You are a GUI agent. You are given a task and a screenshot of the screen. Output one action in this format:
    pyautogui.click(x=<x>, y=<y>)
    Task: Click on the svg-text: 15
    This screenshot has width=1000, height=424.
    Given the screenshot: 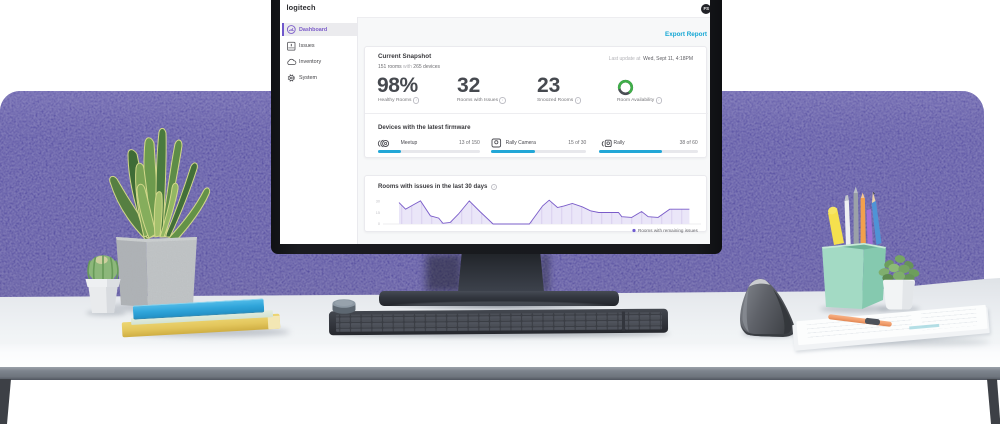 What is the action you would take?
    pyautogui.click(x=378, y=213)
    